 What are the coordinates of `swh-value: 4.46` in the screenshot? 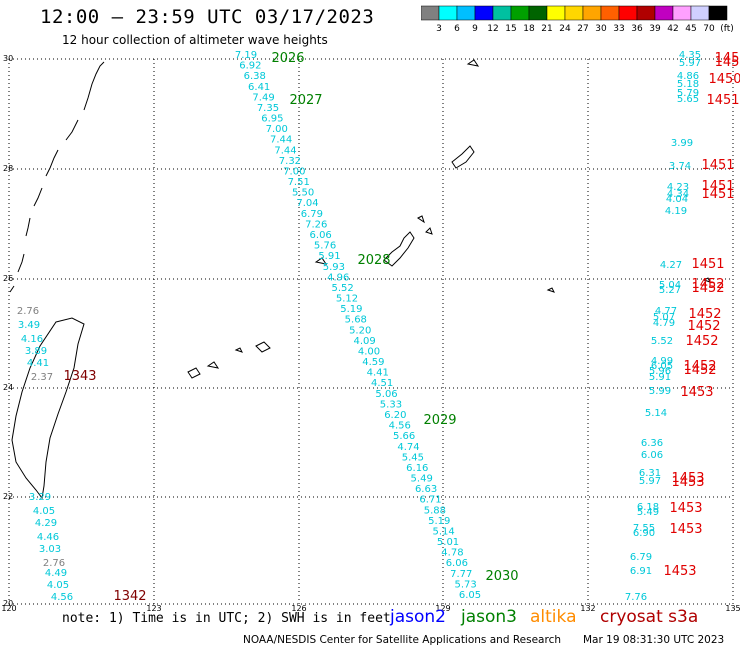 It's located at (48, 537).